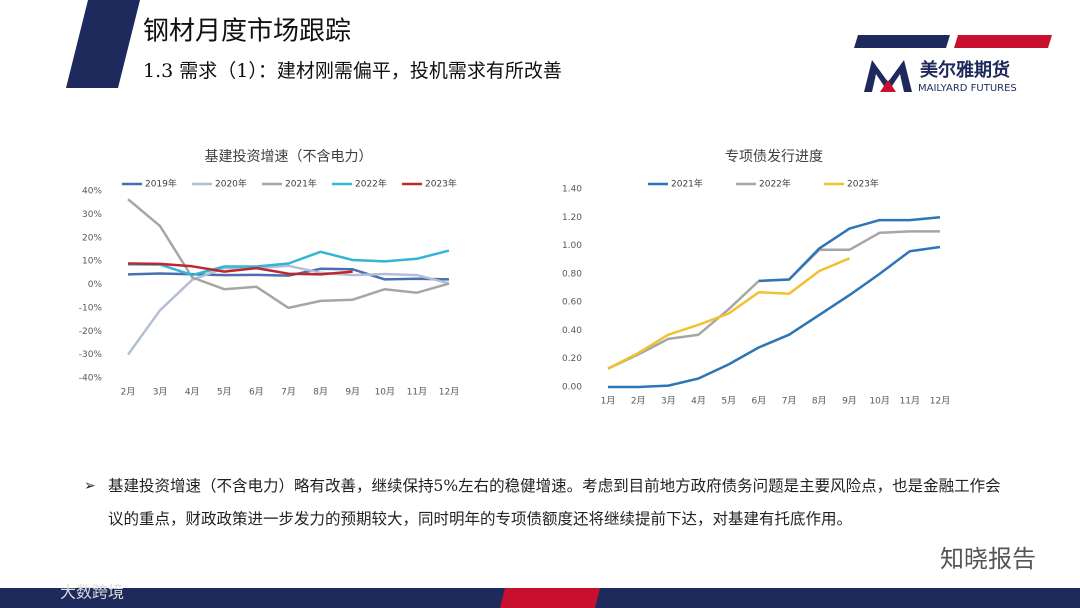  What do you see at coordinates (572, 331) in the screenshot?
I see `y-tick-label: 0.40` at bounding box center [572, 331].